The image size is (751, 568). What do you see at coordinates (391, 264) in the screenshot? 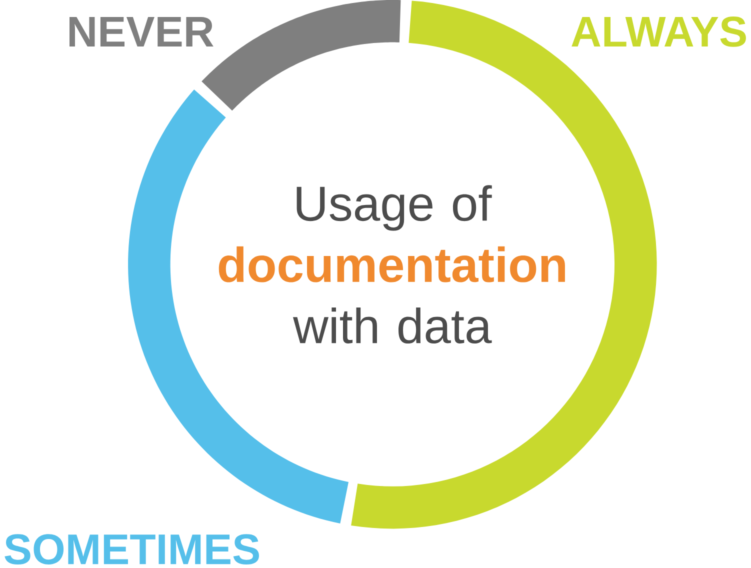
I see `text: Usage of documentation with data` at bounding box center [391, 264].